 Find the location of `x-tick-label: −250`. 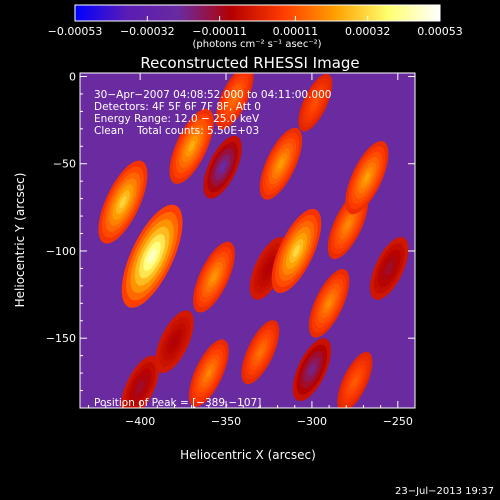

x-tick-label: −250 is located at coordinates (398, 421).